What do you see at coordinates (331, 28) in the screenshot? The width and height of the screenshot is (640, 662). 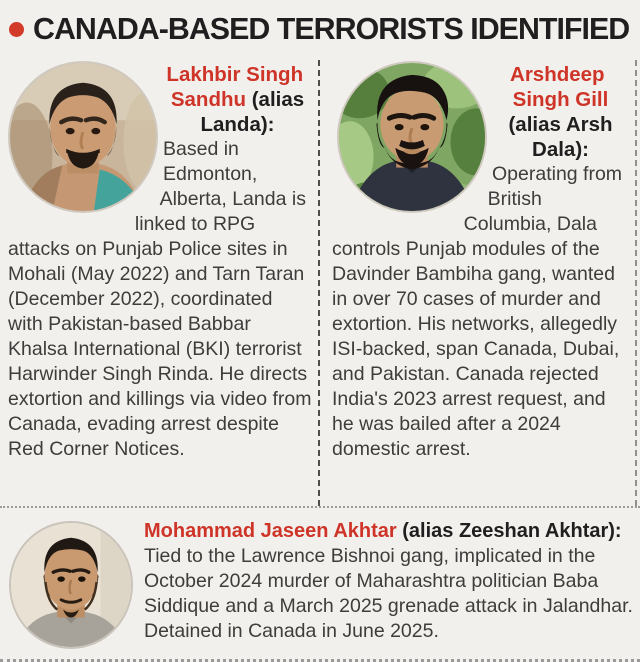 I see `page-title: CANADA-BASED TERRORISTS IDENTIFIED` at bounding box center [331, 28].